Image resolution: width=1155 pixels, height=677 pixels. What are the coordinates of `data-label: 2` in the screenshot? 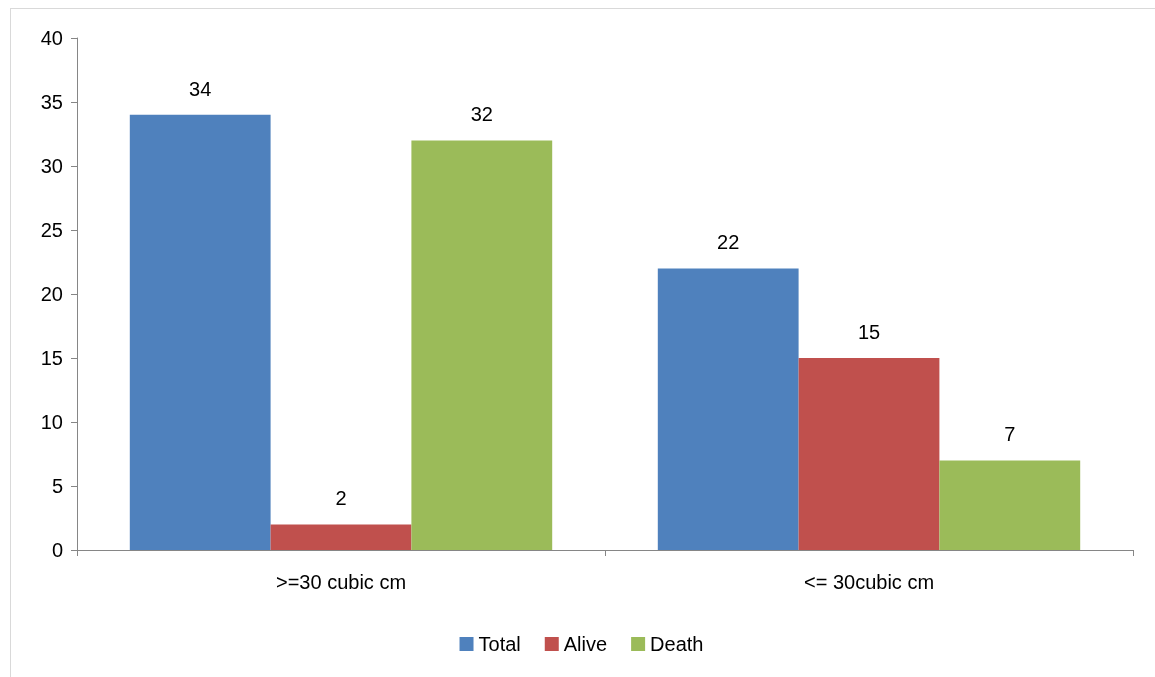 It's located at (341, 498).